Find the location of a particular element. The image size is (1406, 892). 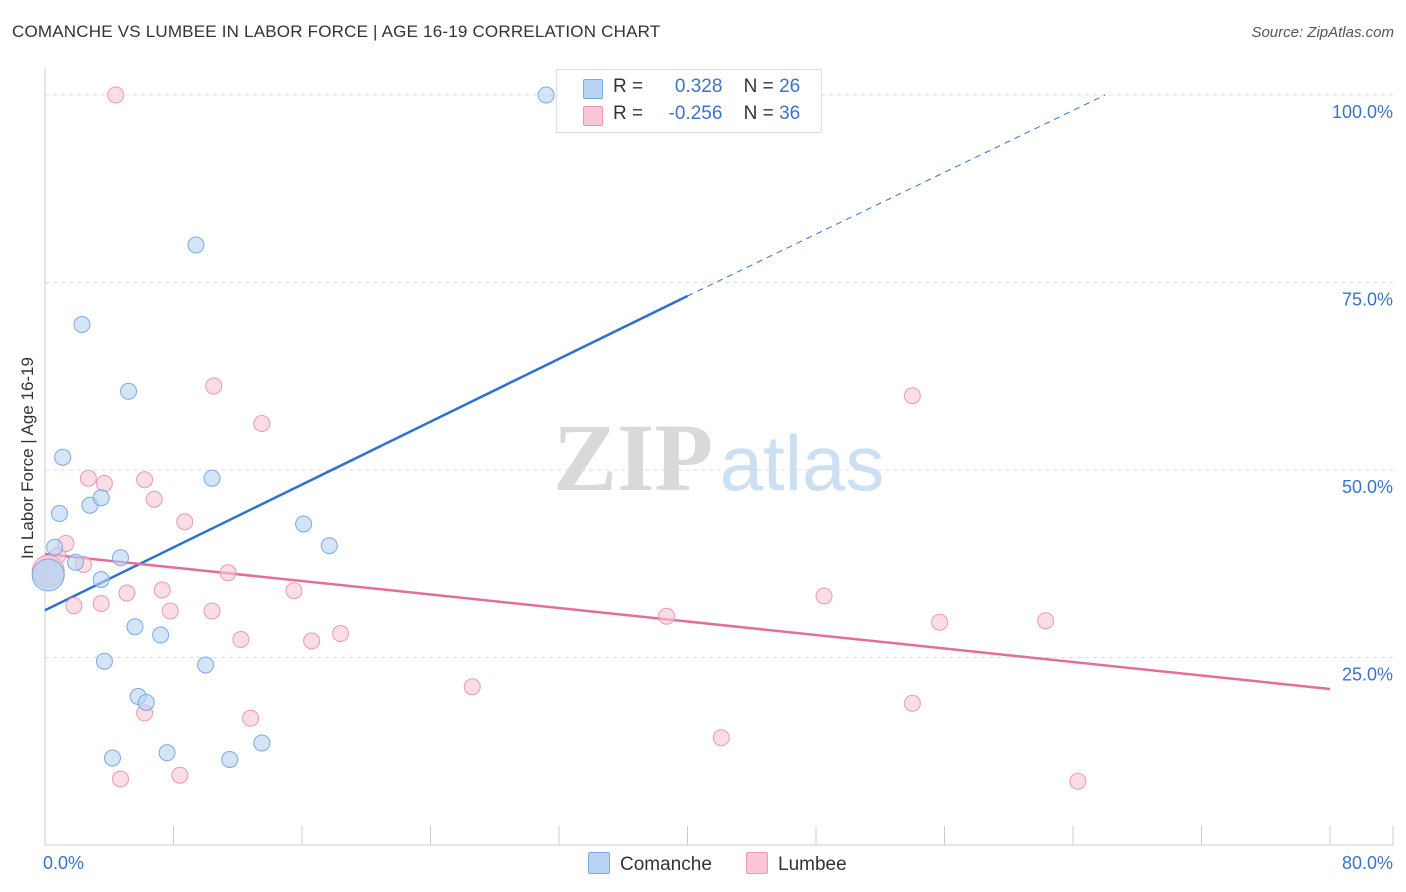

y-tick-label-3: 100.0% is located at coordinates (1362, 112).